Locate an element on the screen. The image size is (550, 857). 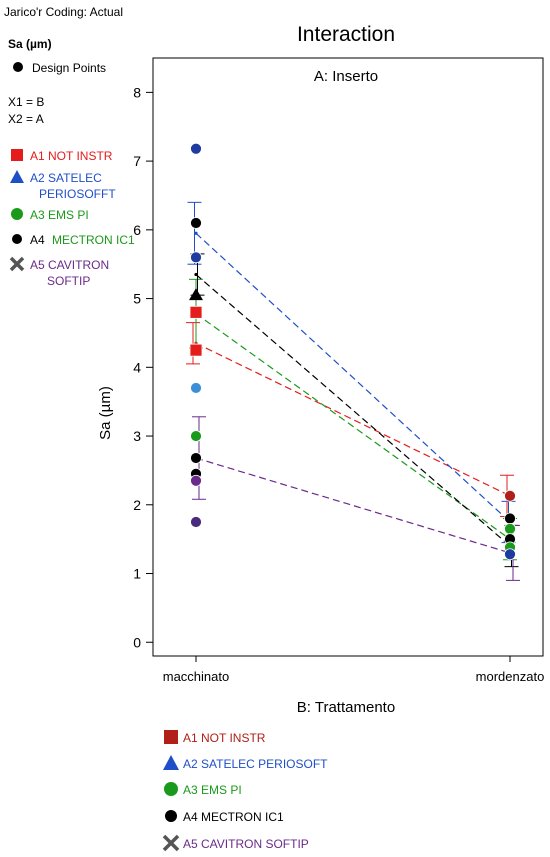
legend-bottom-item-3: A3 EMS PI is located at coordinates (203, 789).